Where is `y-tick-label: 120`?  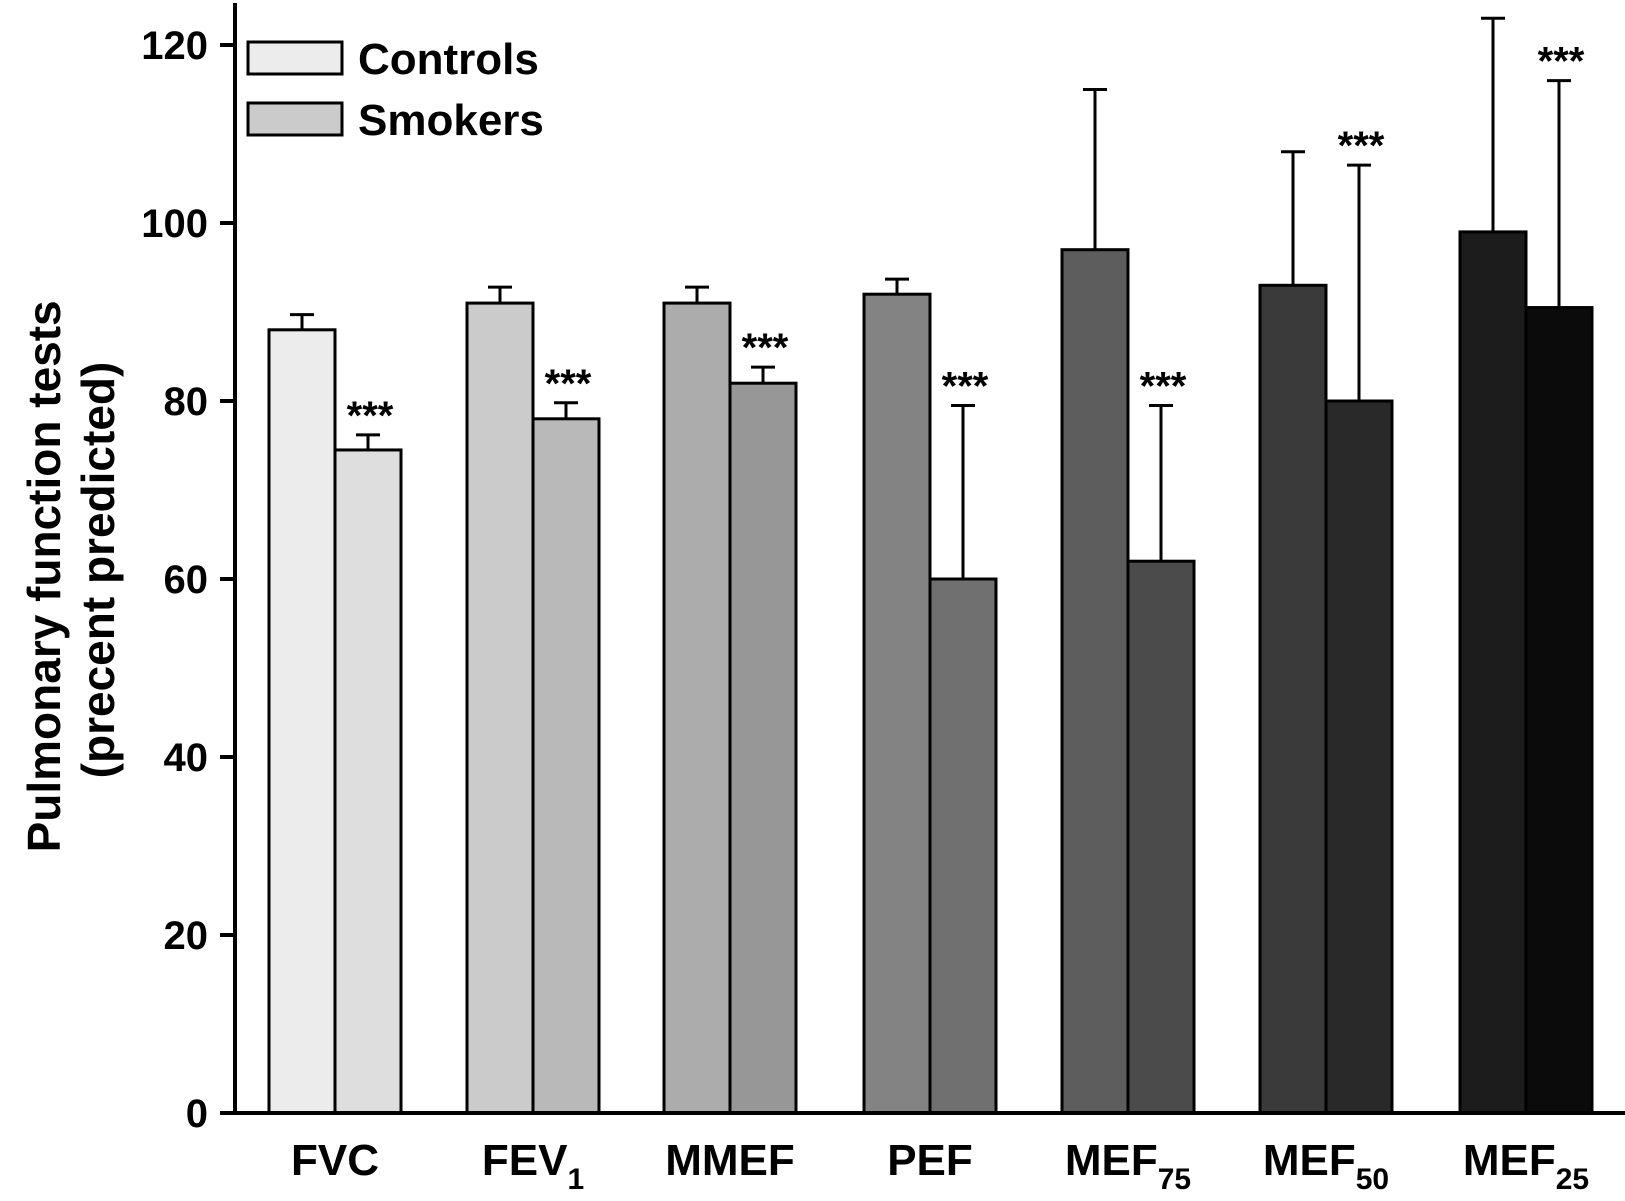 y-tick-label: 120 is located at coordinates (174, 46).